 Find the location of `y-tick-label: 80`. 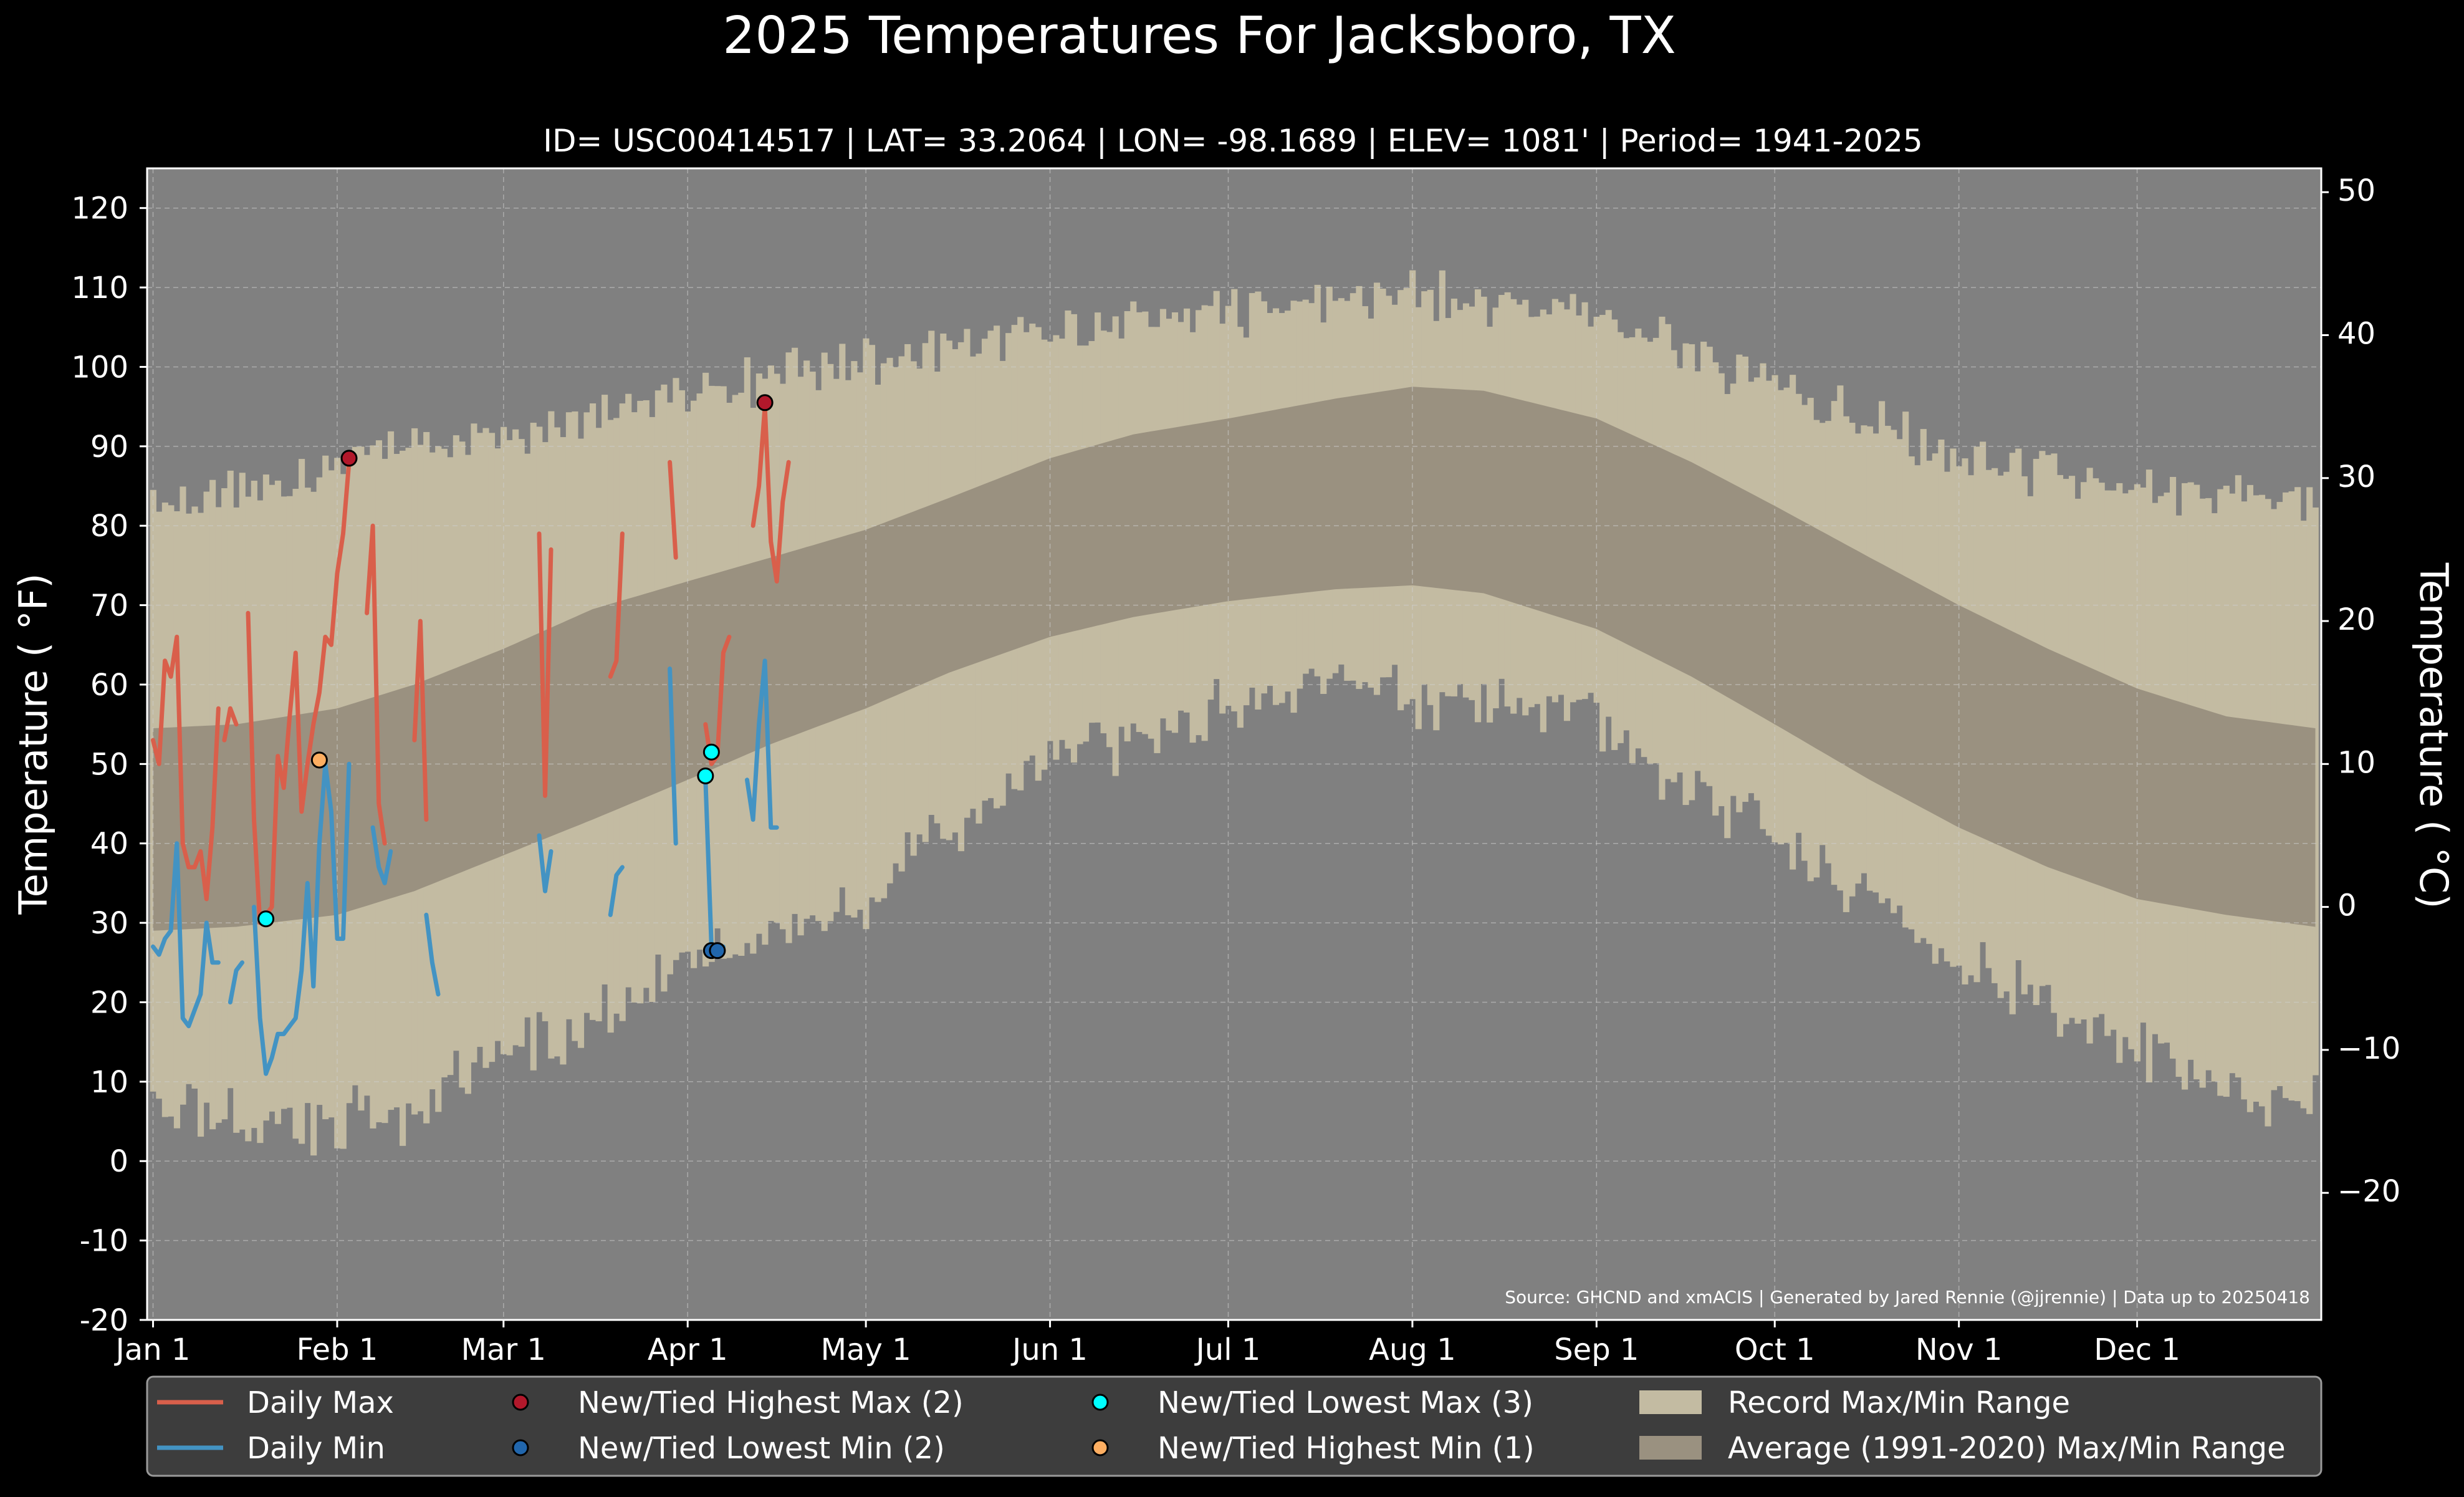

y-tick-label: 80 is located at coordinates (109, 526).